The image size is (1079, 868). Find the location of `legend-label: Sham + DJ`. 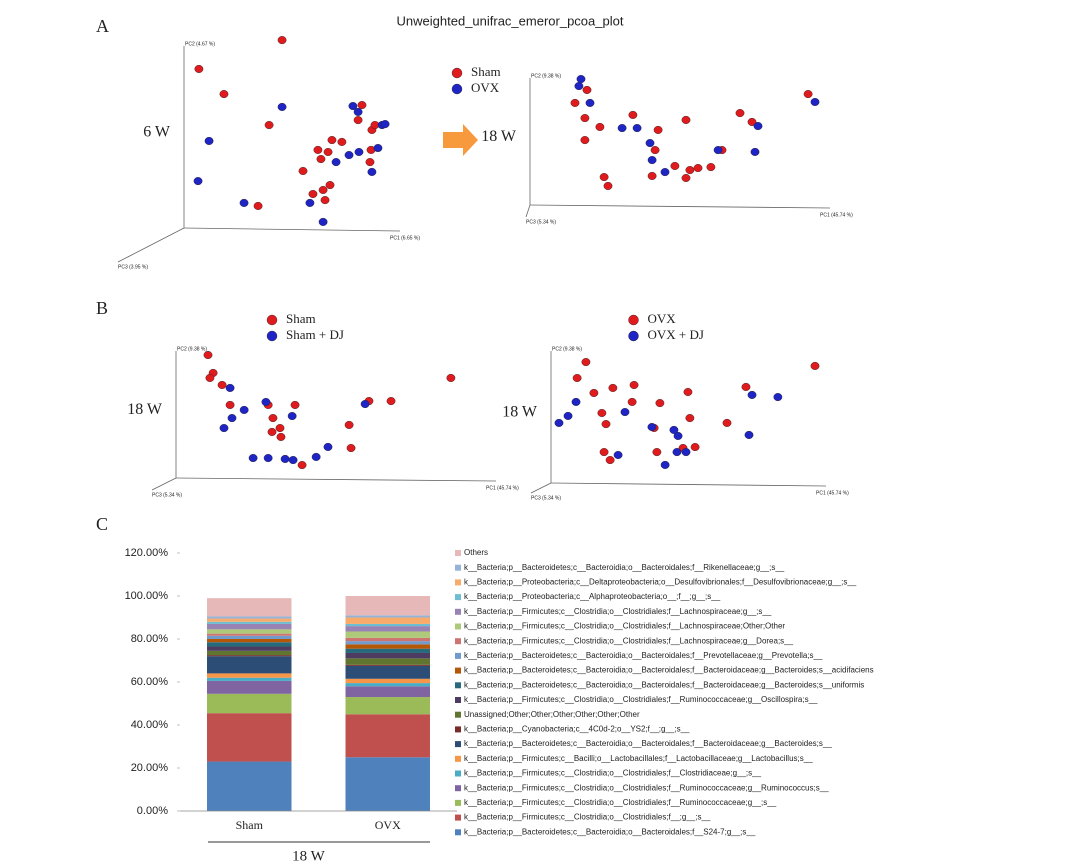

legend-label: Sham + DJ is located at coordinates (315, 334).